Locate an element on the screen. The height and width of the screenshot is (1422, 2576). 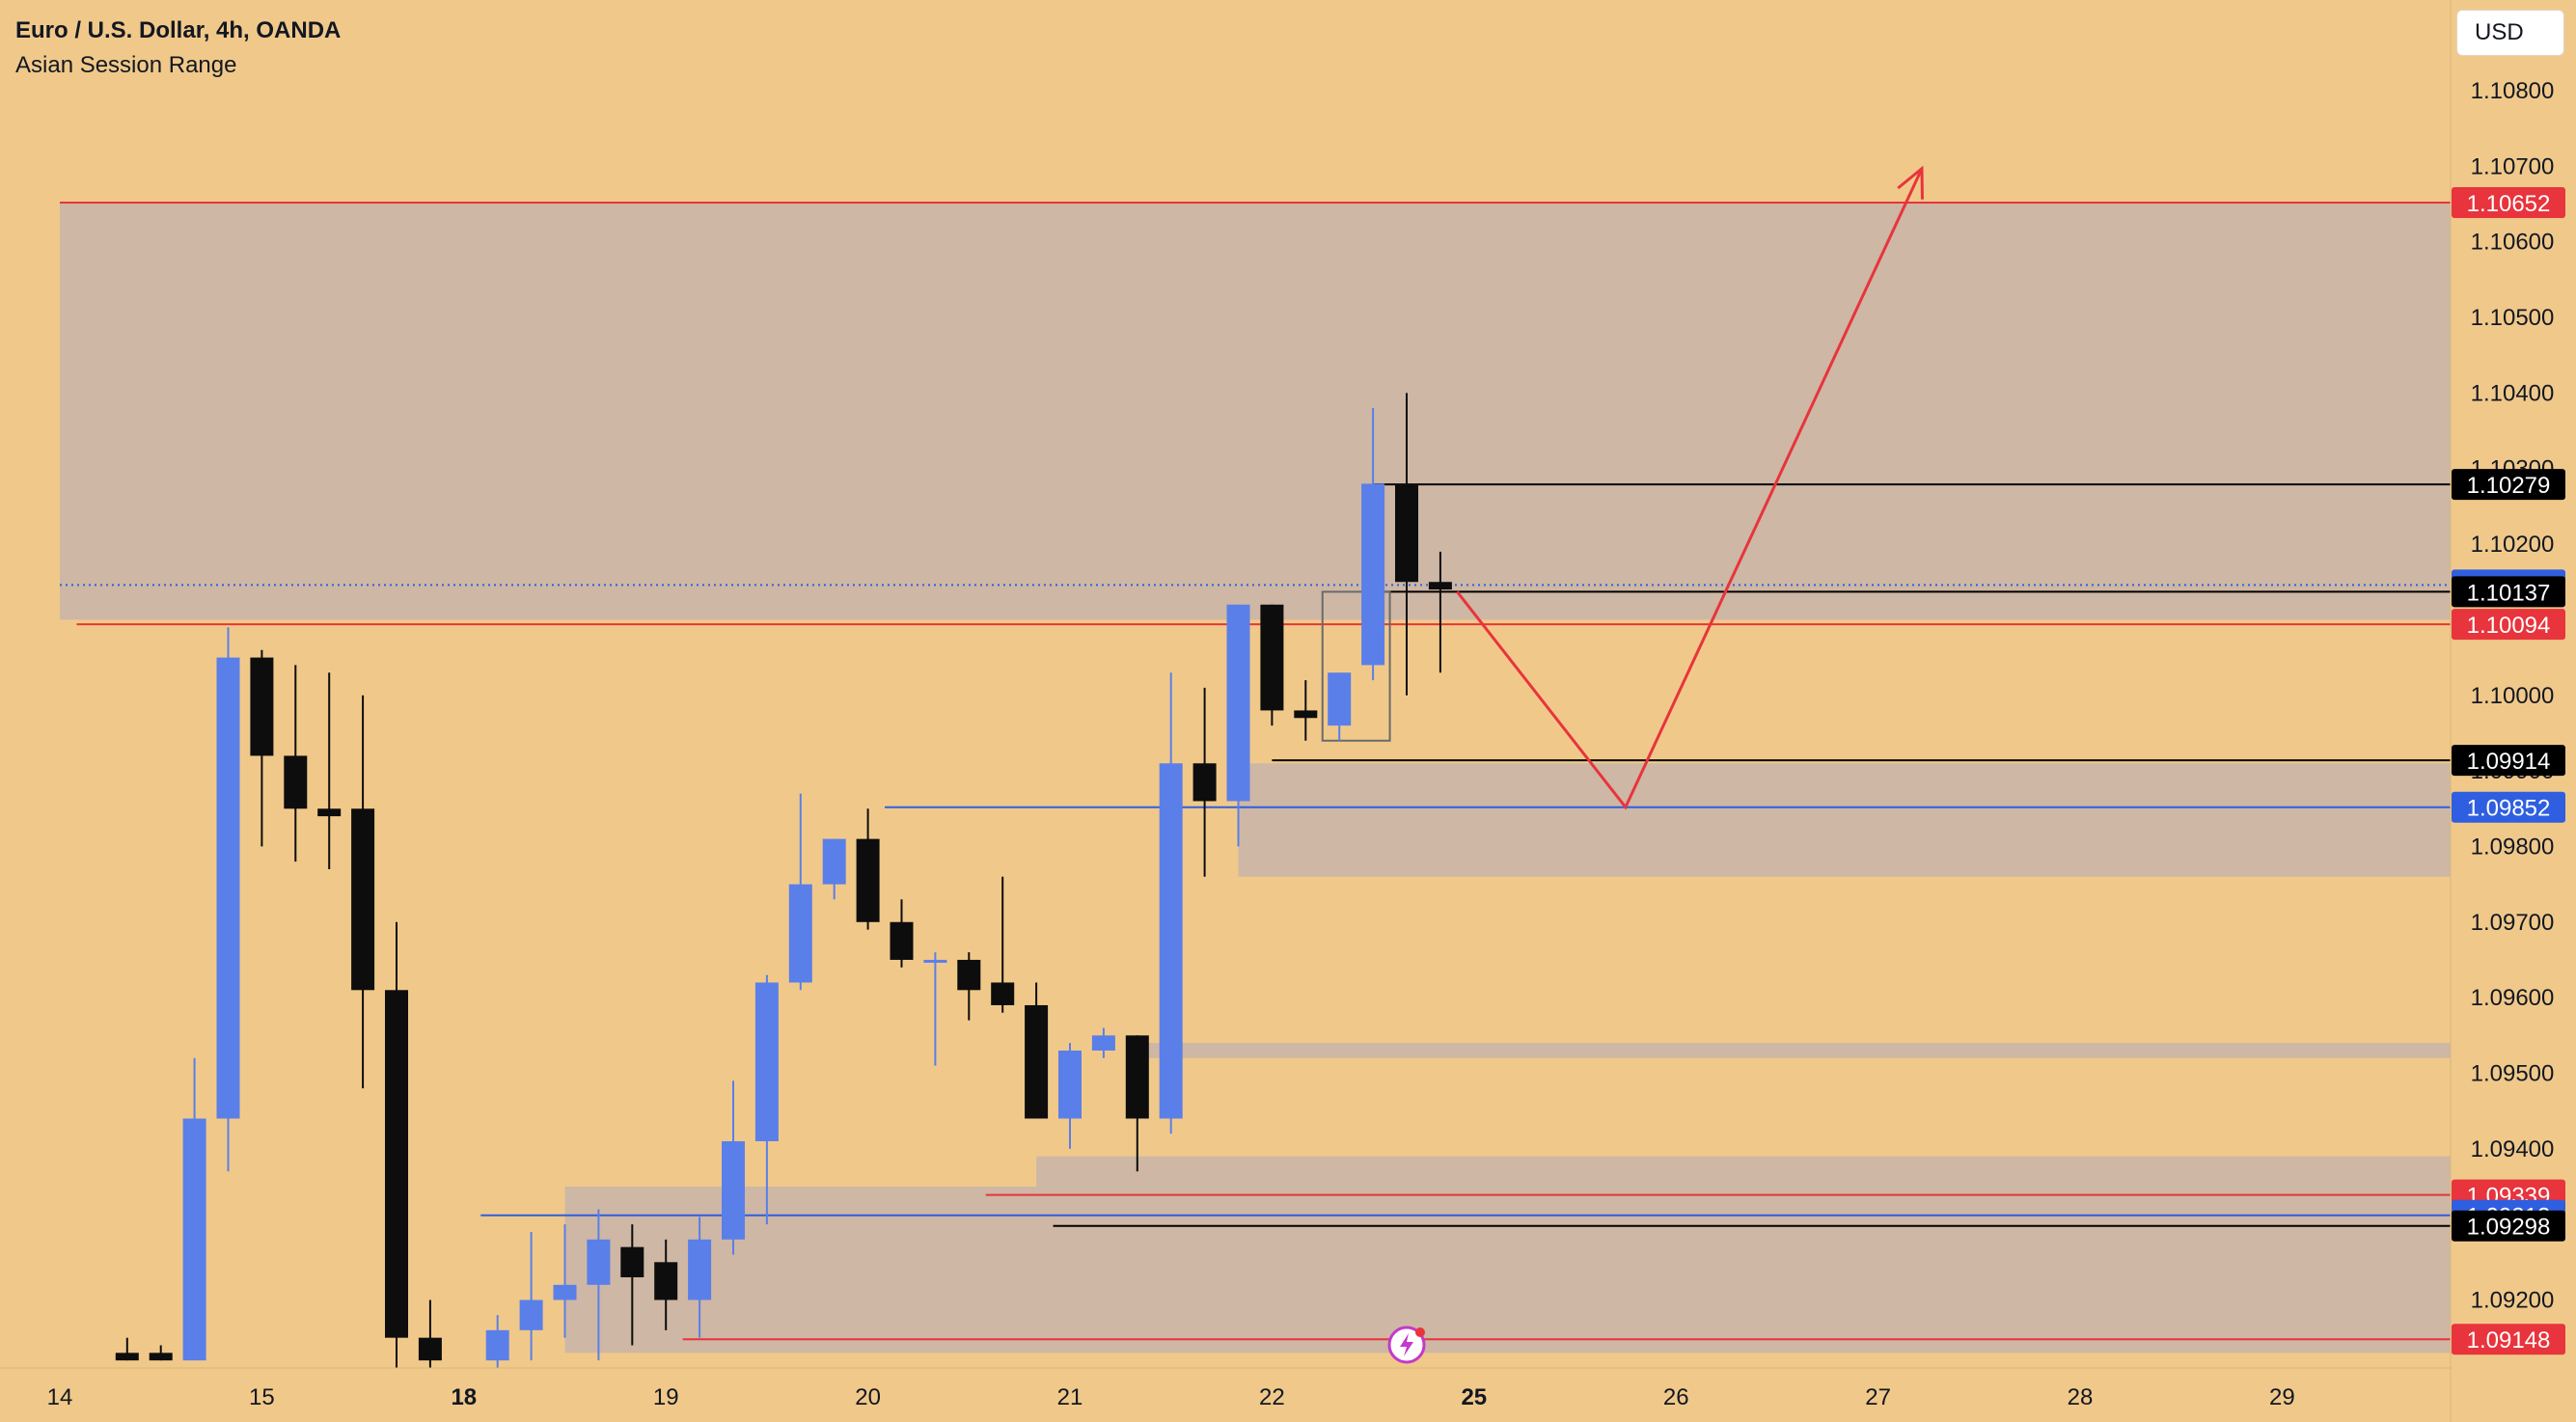
price-tag-label: 1.09914 is located at coordinates (2509, 762).